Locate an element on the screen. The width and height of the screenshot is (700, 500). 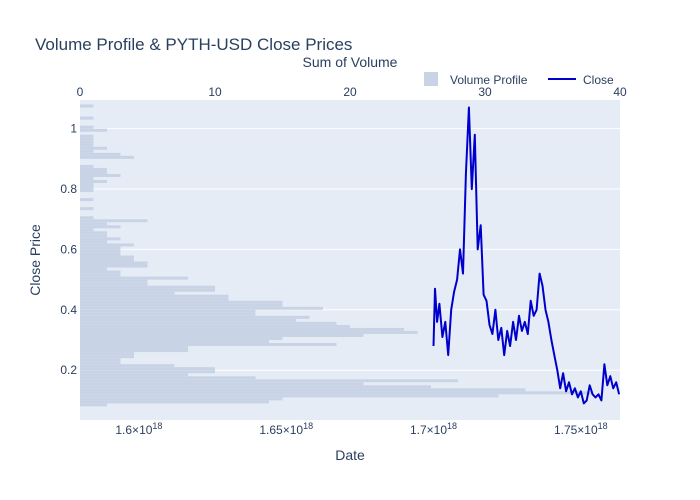
chart-title: Volume Profile & PYTH-USD Close Prices is located at coordinates (193, 44).